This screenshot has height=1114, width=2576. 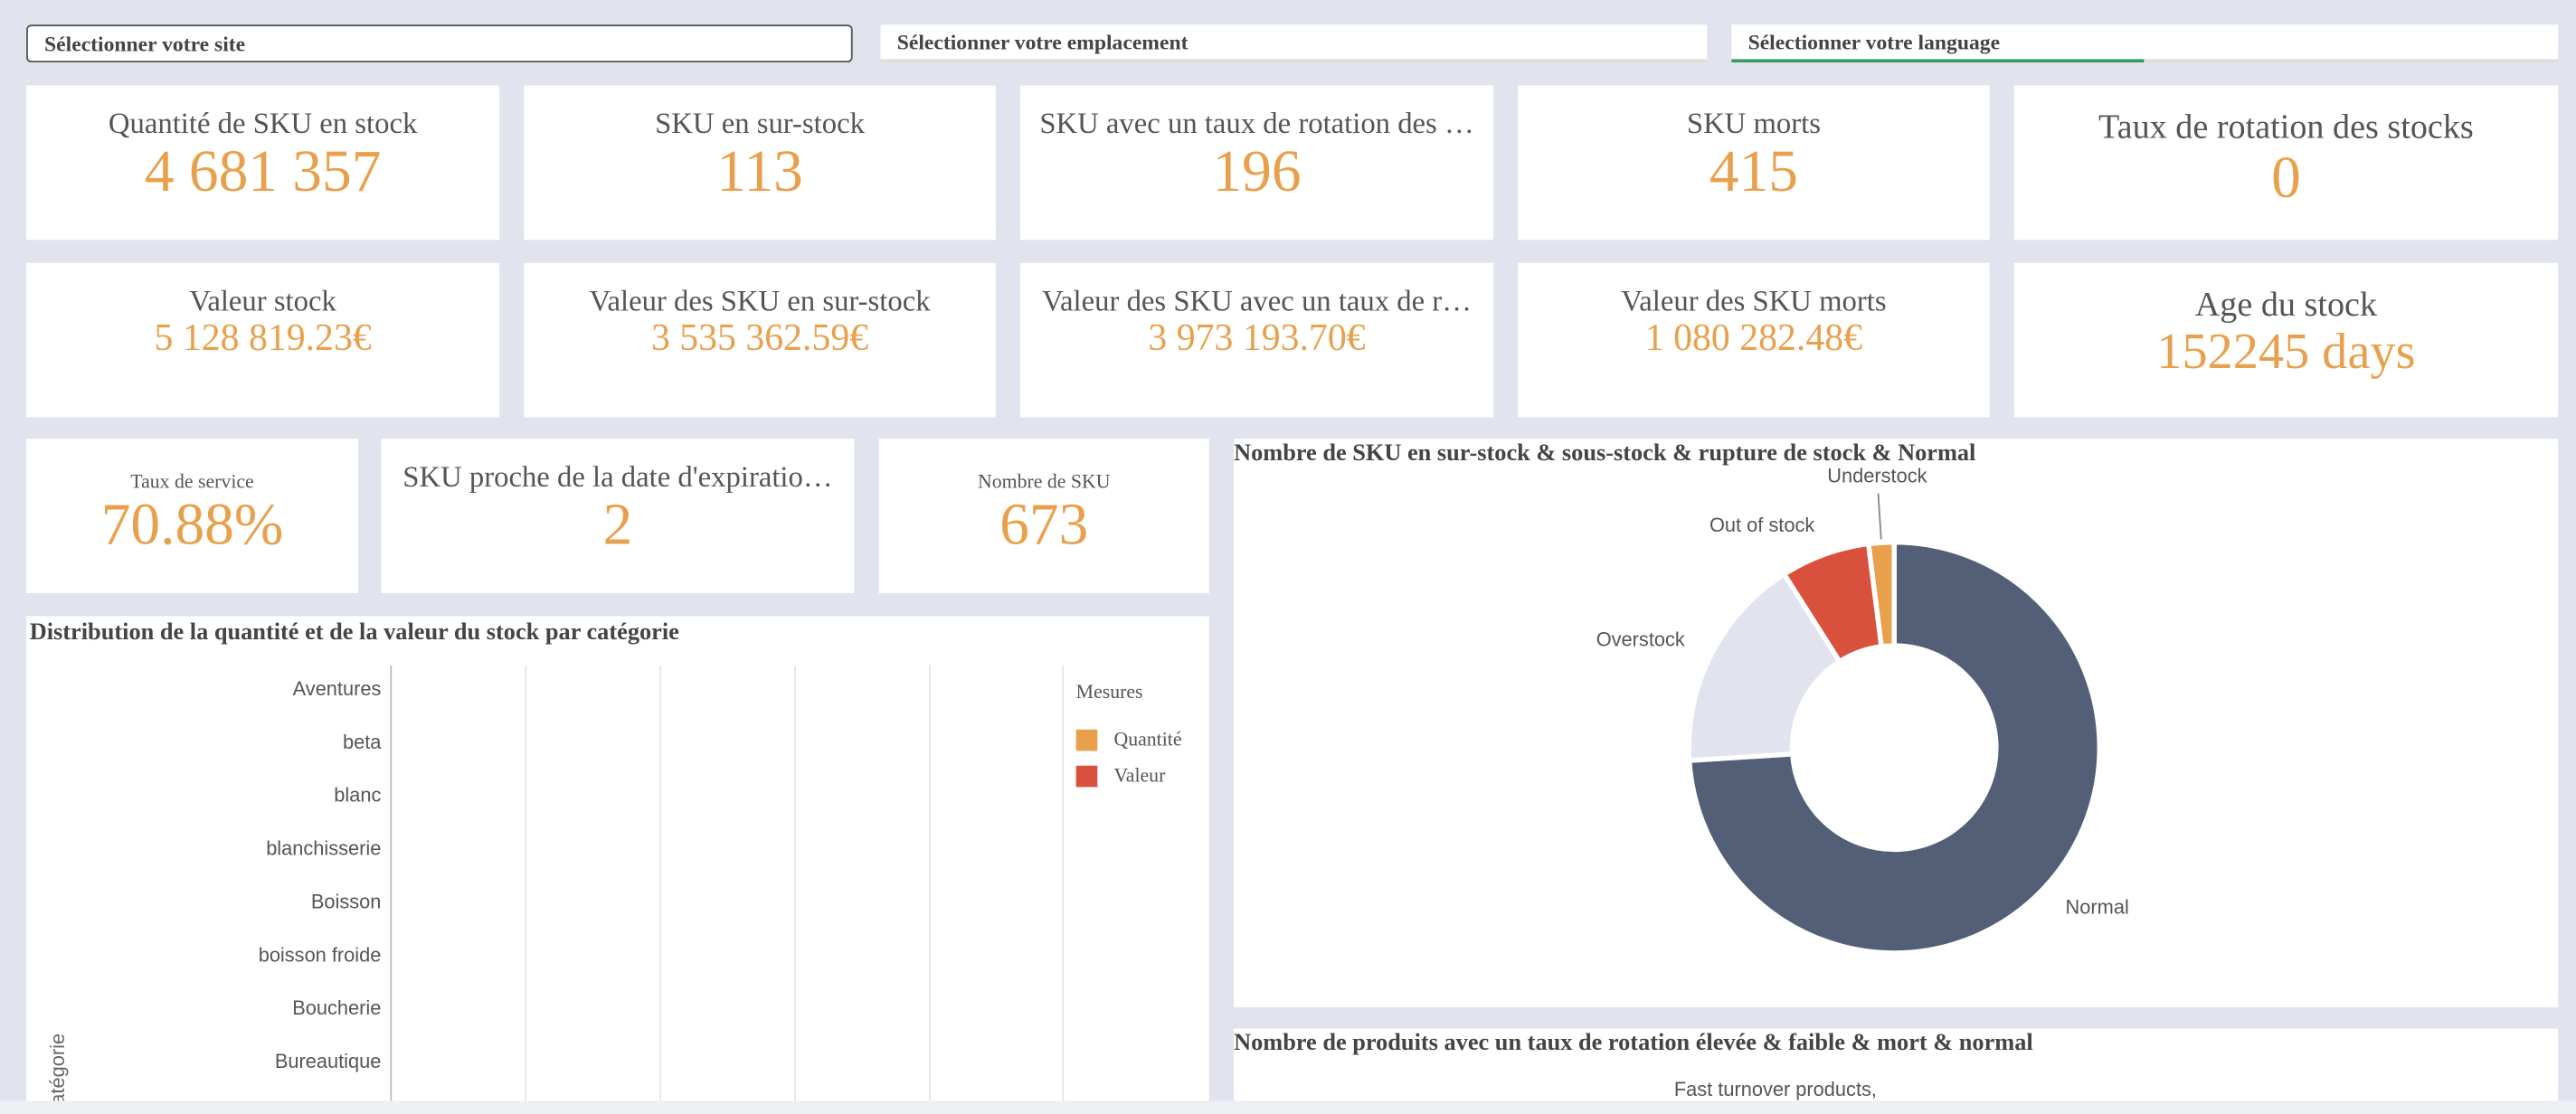 What do you see at coordinates (617, 524) in the screenshot?
I see `kpi-value: 2` at bounding box center [617, 524].